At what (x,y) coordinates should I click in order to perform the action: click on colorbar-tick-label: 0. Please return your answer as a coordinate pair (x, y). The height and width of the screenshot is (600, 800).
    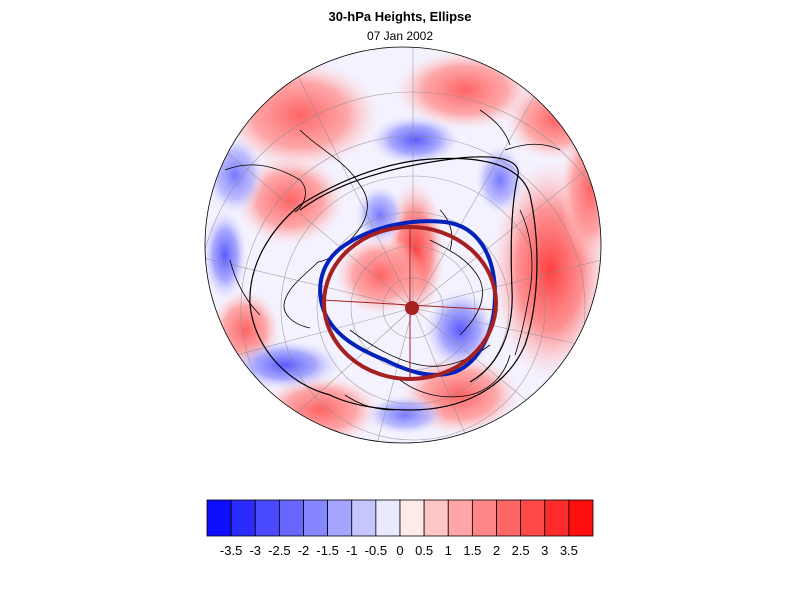
    Looking at the image, I should click on (399, 550).